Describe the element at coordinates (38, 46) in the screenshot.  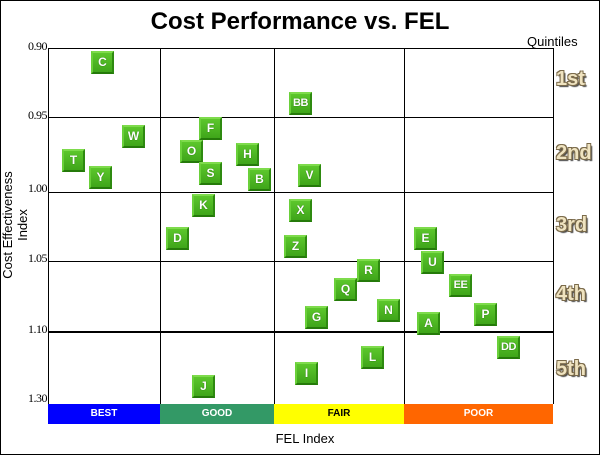
I see `y-tick: 0.90` at that location.